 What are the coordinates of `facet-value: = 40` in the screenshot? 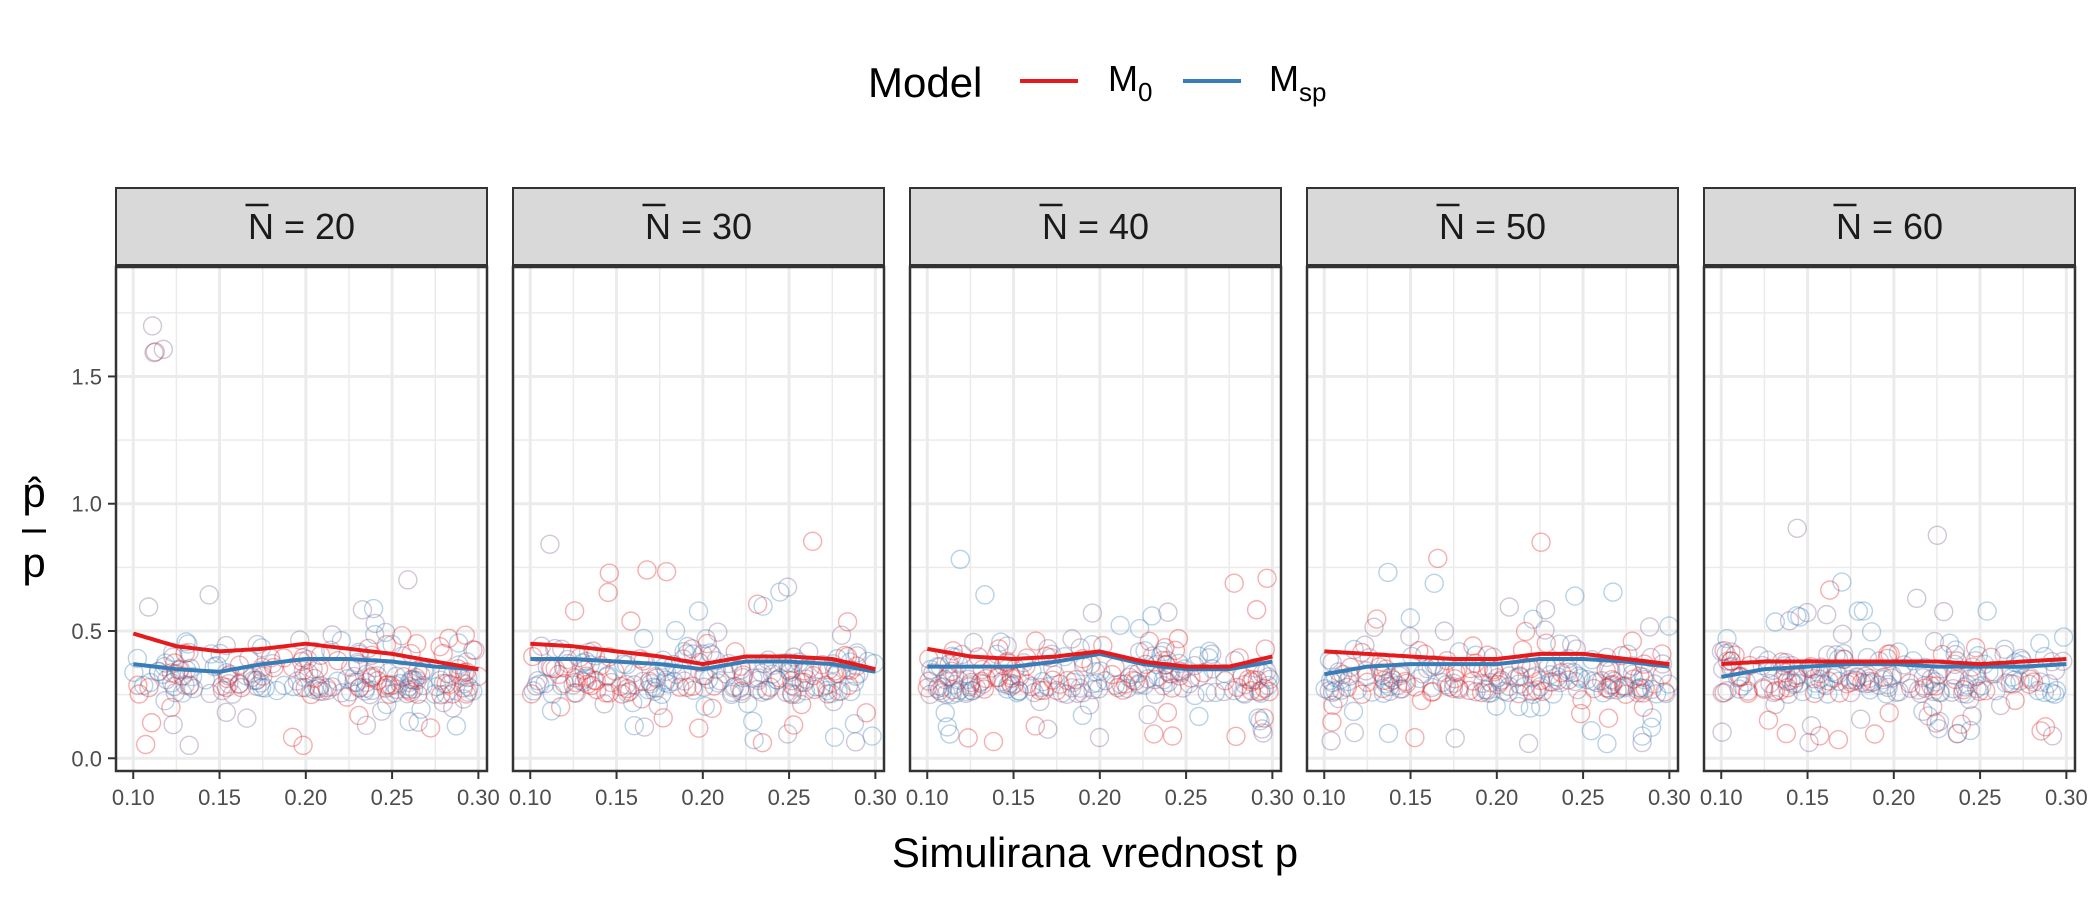 It's located at (1108, 226).